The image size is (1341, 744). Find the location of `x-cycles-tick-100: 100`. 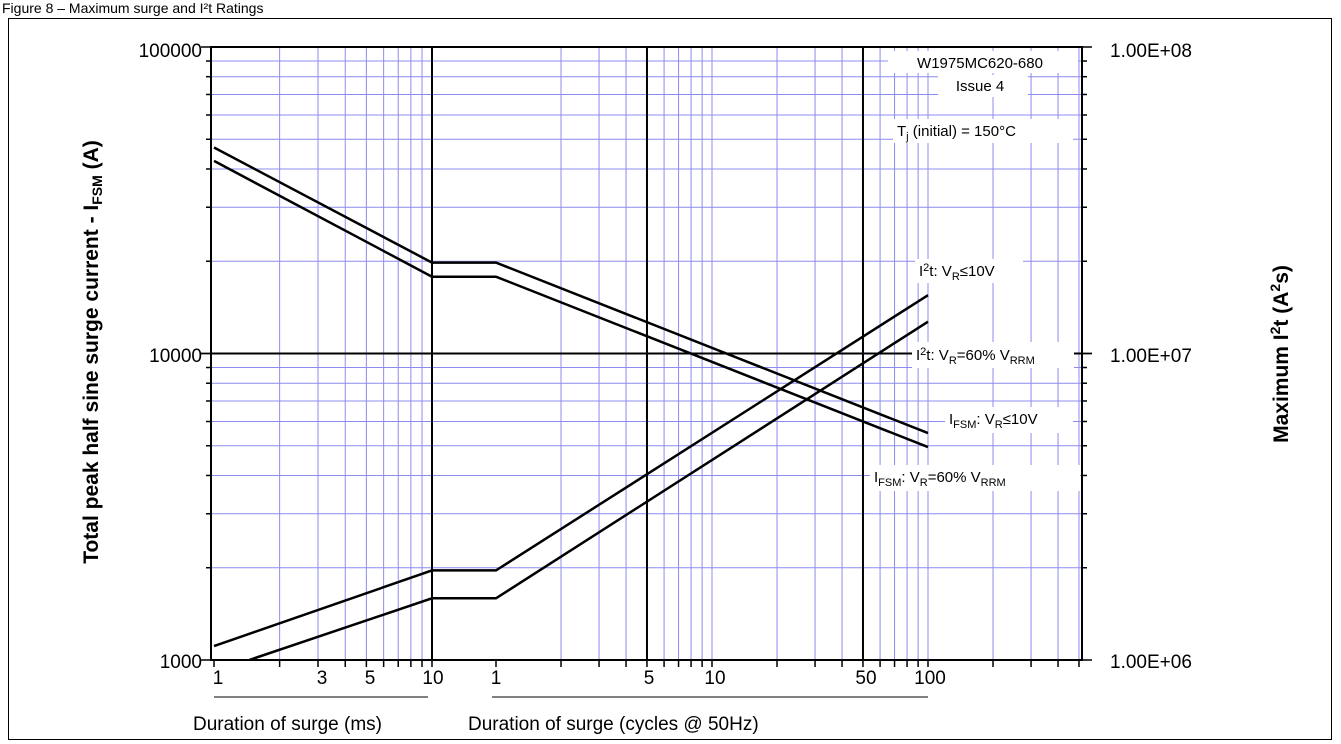

x-cycles-tick-100: 100 is located at coordinates (930, 678).